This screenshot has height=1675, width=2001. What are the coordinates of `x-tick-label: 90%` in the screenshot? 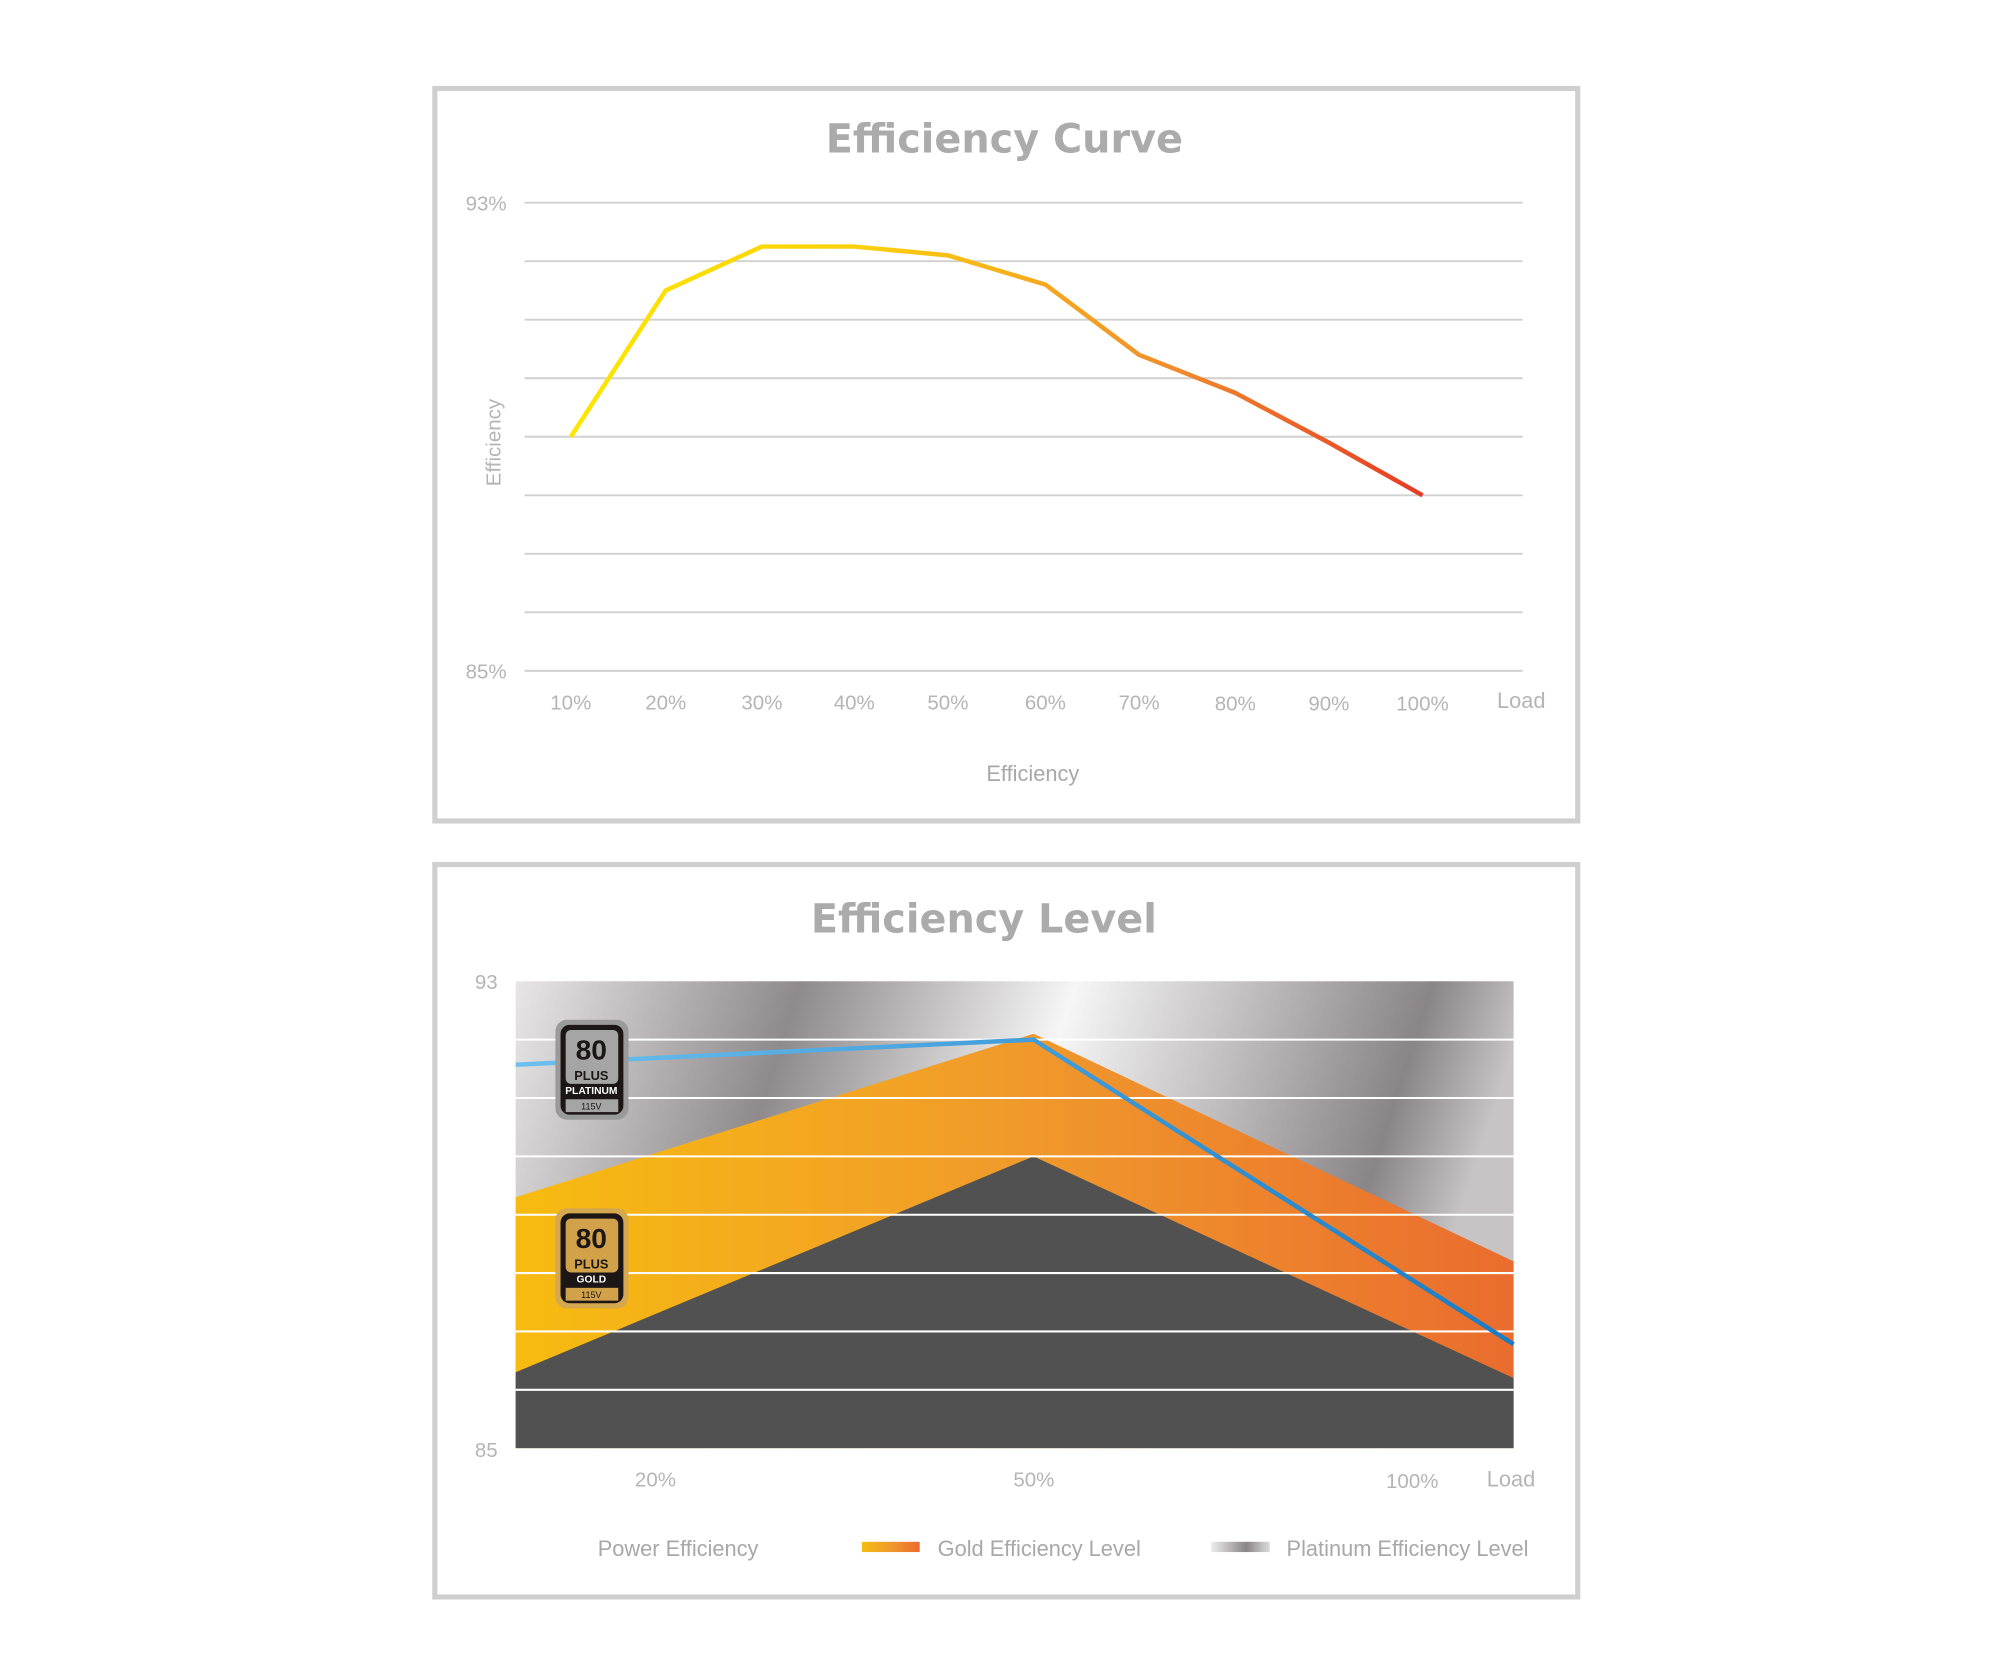 It's located at (1328, 704).